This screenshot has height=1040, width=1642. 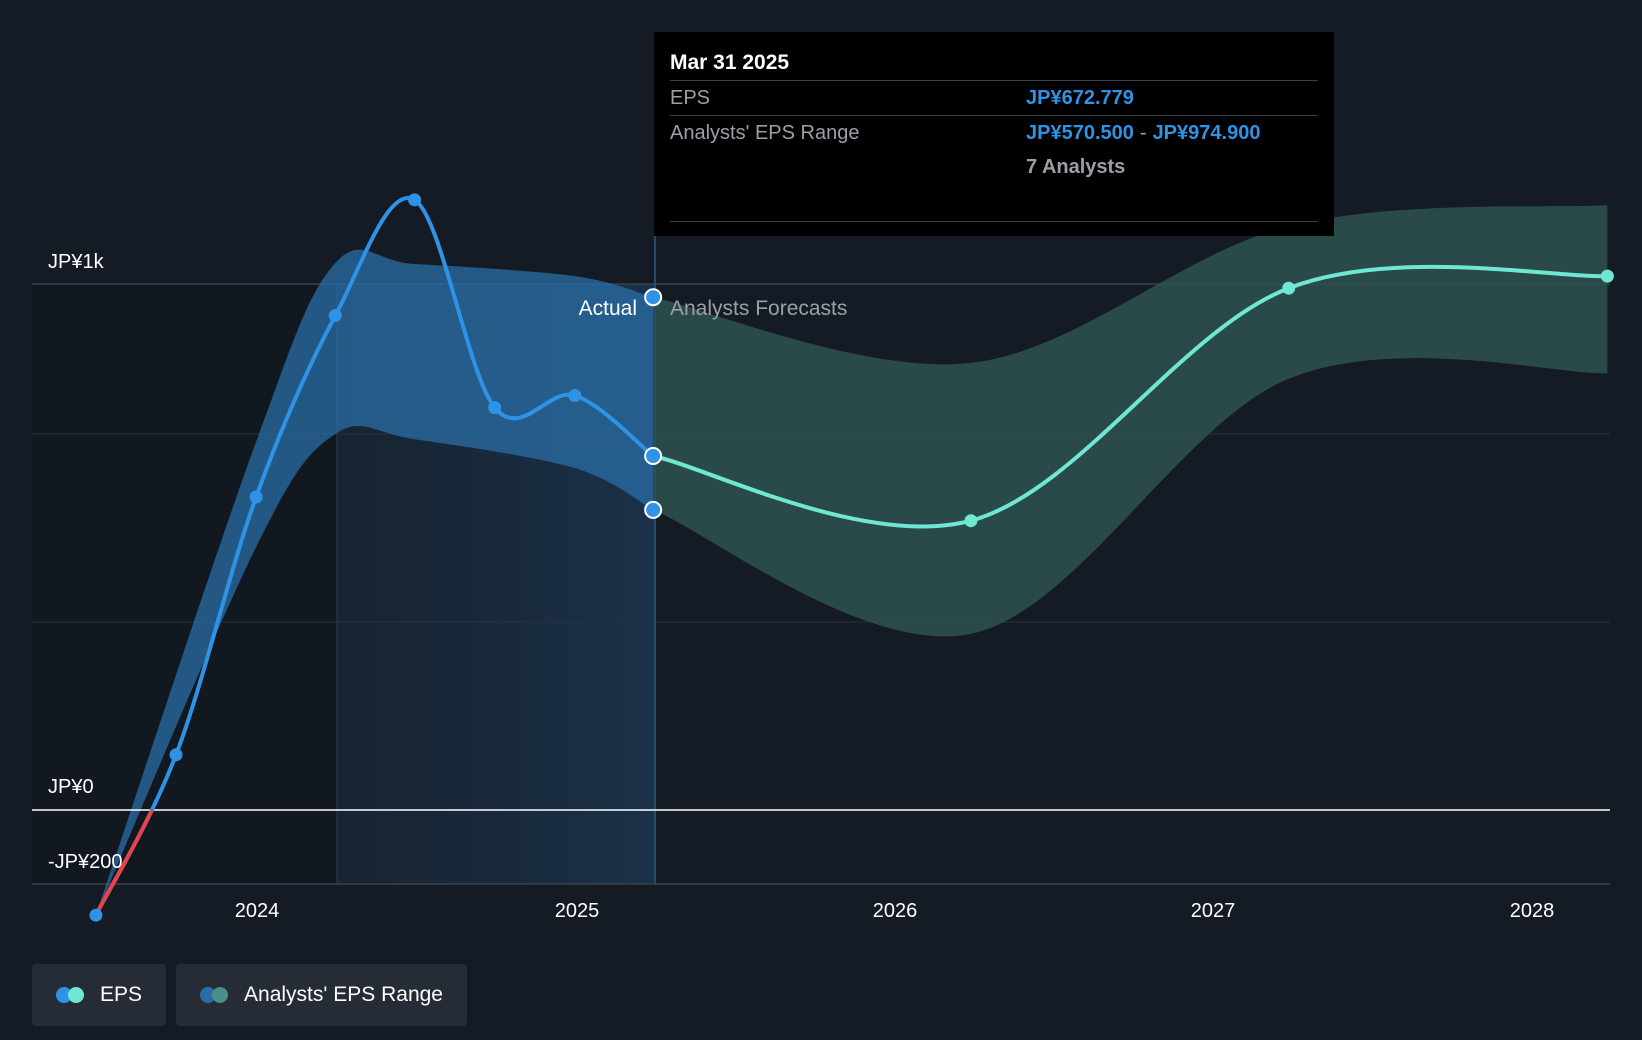 I want to click on legend-item-eps: EPS, so click(x=99, y=995).